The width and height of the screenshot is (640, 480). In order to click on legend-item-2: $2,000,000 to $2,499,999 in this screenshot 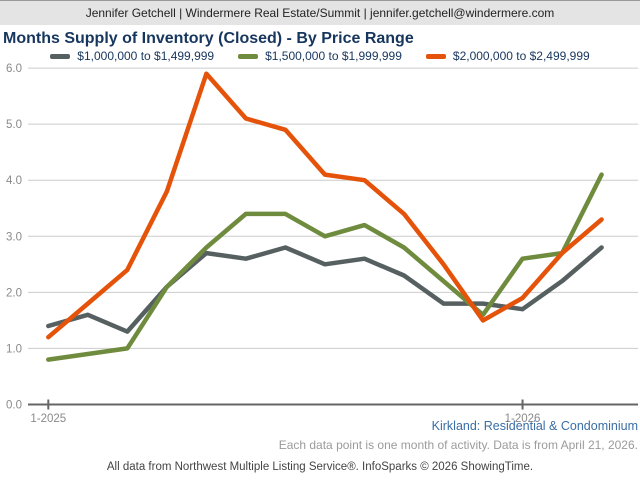, I will do `click(507, 56)`.